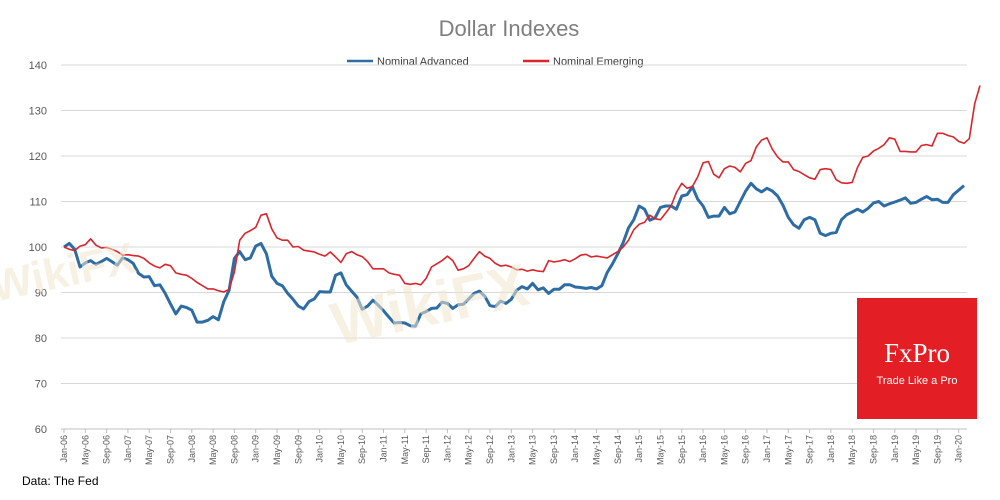 This screenshot has height=500, width=1000. Describe the element at coordinates (41, 339) in the screenshot. I see `y-tick-label: 80` at that location.